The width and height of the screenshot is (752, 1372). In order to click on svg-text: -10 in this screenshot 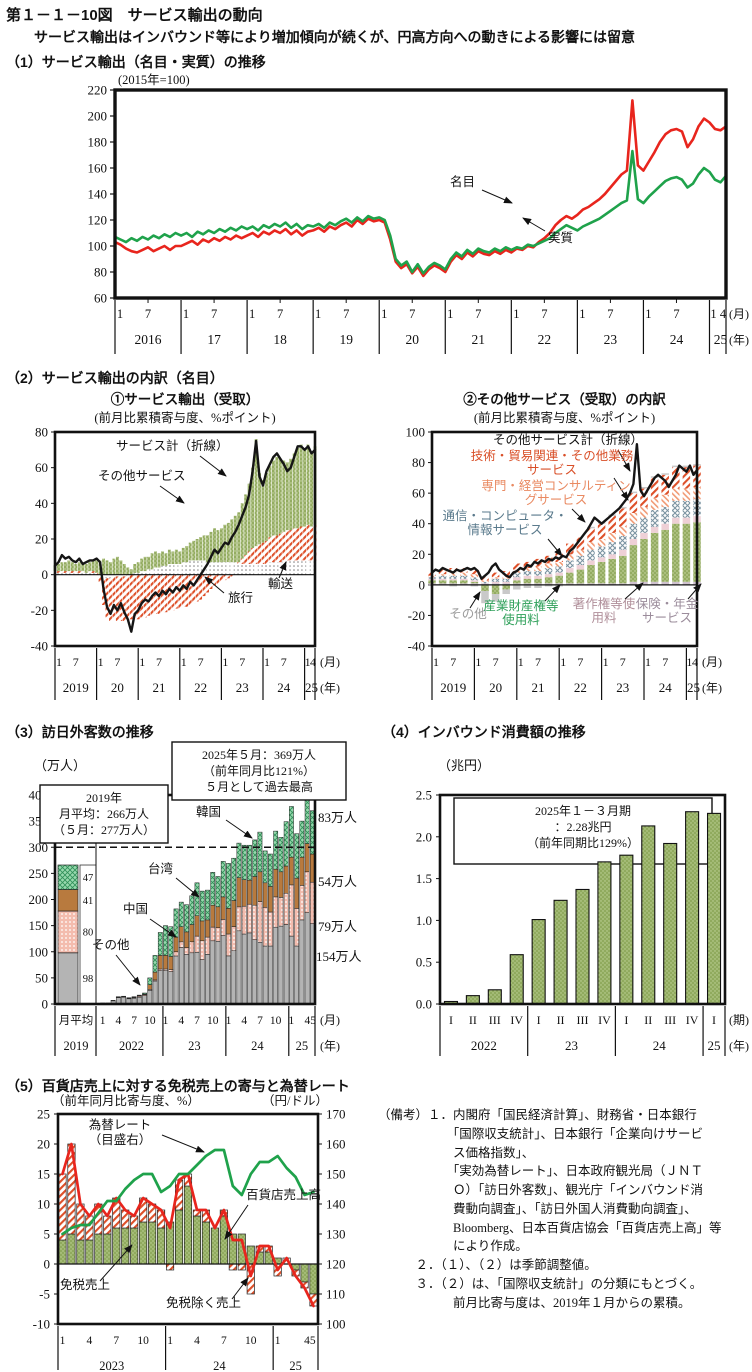, I will do `click(41, 1324)`.